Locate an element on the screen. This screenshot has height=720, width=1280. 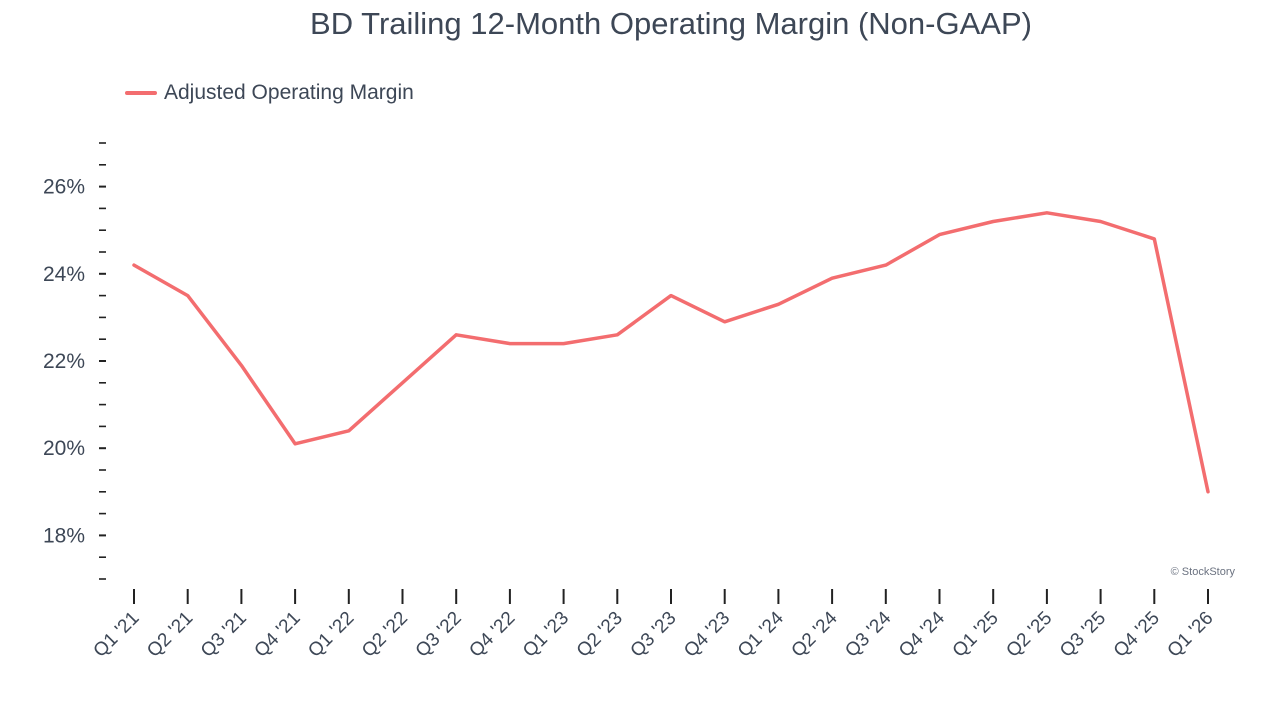
y-axis: 18% 20% 22% 24% 26% is located at coordinates (74, 361).